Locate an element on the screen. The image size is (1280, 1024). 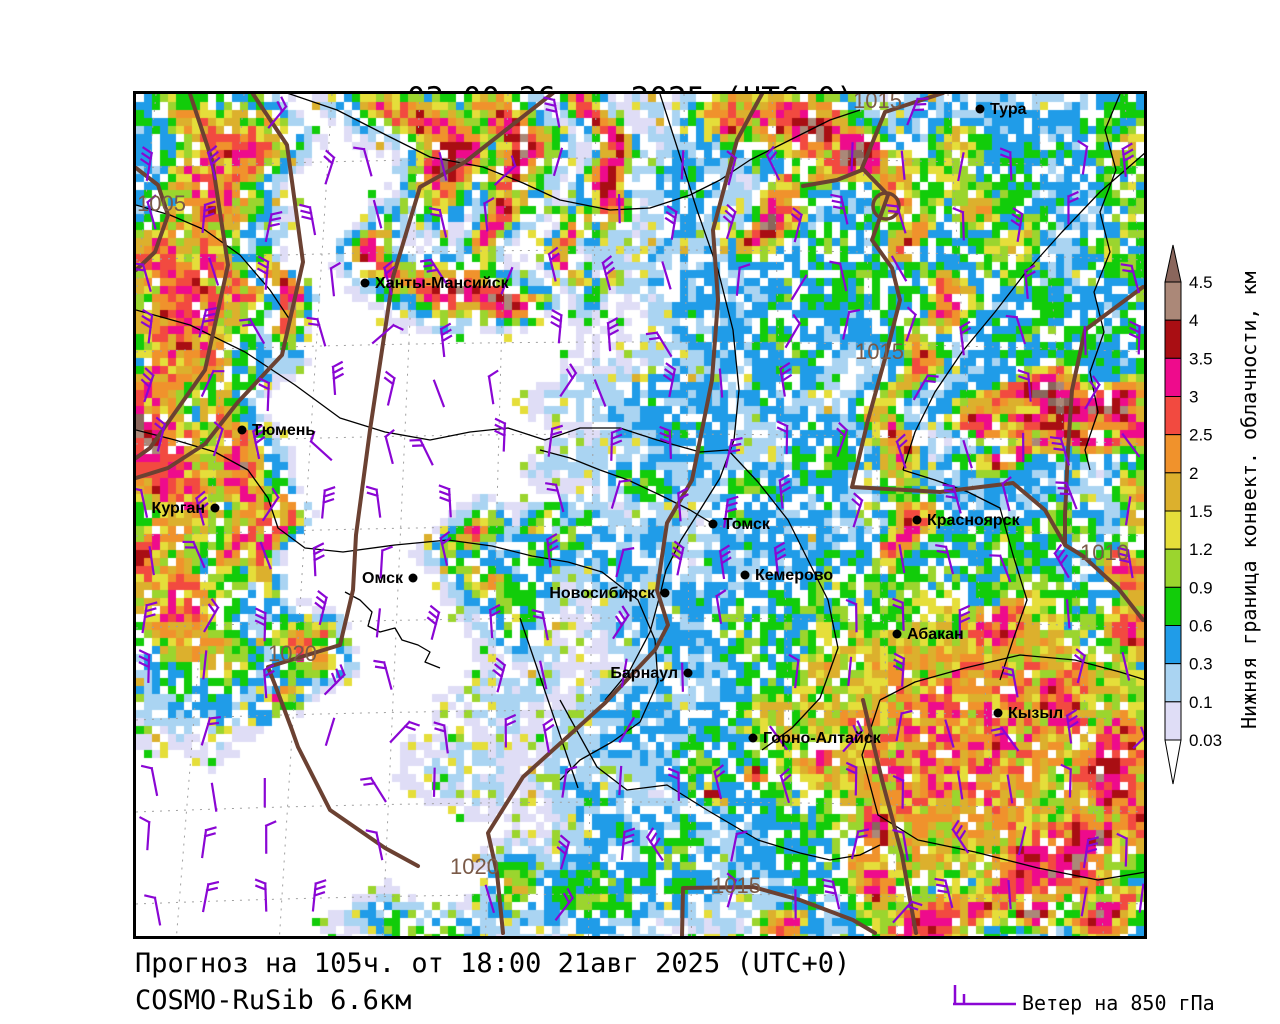
legend-tick-label: 4.5 is located at coordinates (1201, 282).